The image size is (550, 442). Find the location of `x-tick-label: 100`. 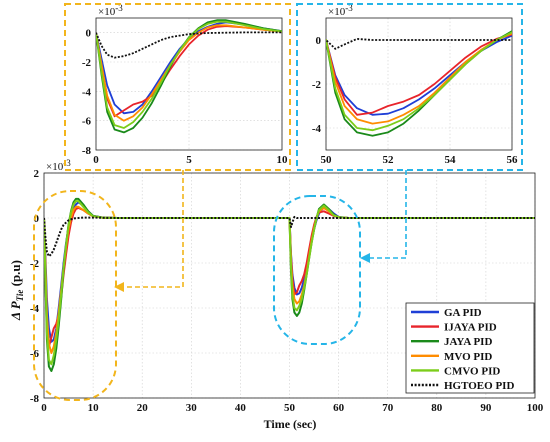

x-tick-label: 100 is located at coordinates (535, 408).